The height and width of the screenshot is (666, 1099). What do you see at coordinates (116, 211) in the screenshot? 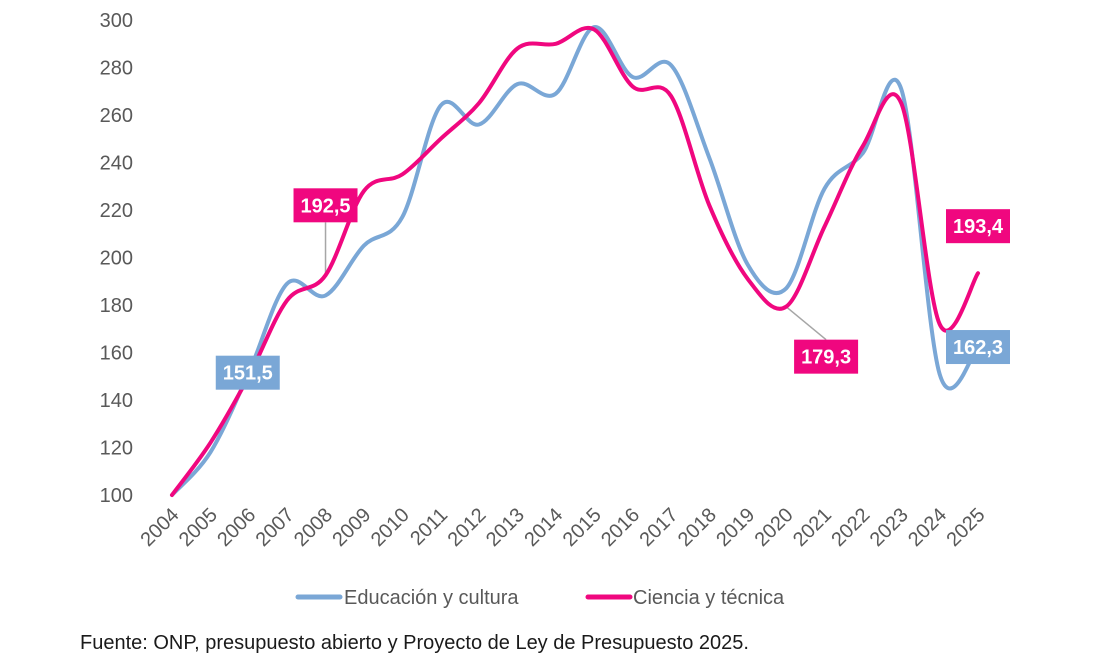
I see `y-tick-label: 220` at bounding box center [116, 211].